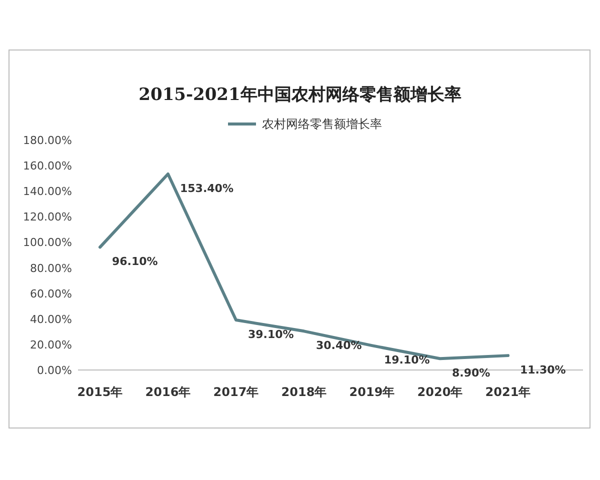  I want to click on x-tick-label: 2015年, so click(100, 392).